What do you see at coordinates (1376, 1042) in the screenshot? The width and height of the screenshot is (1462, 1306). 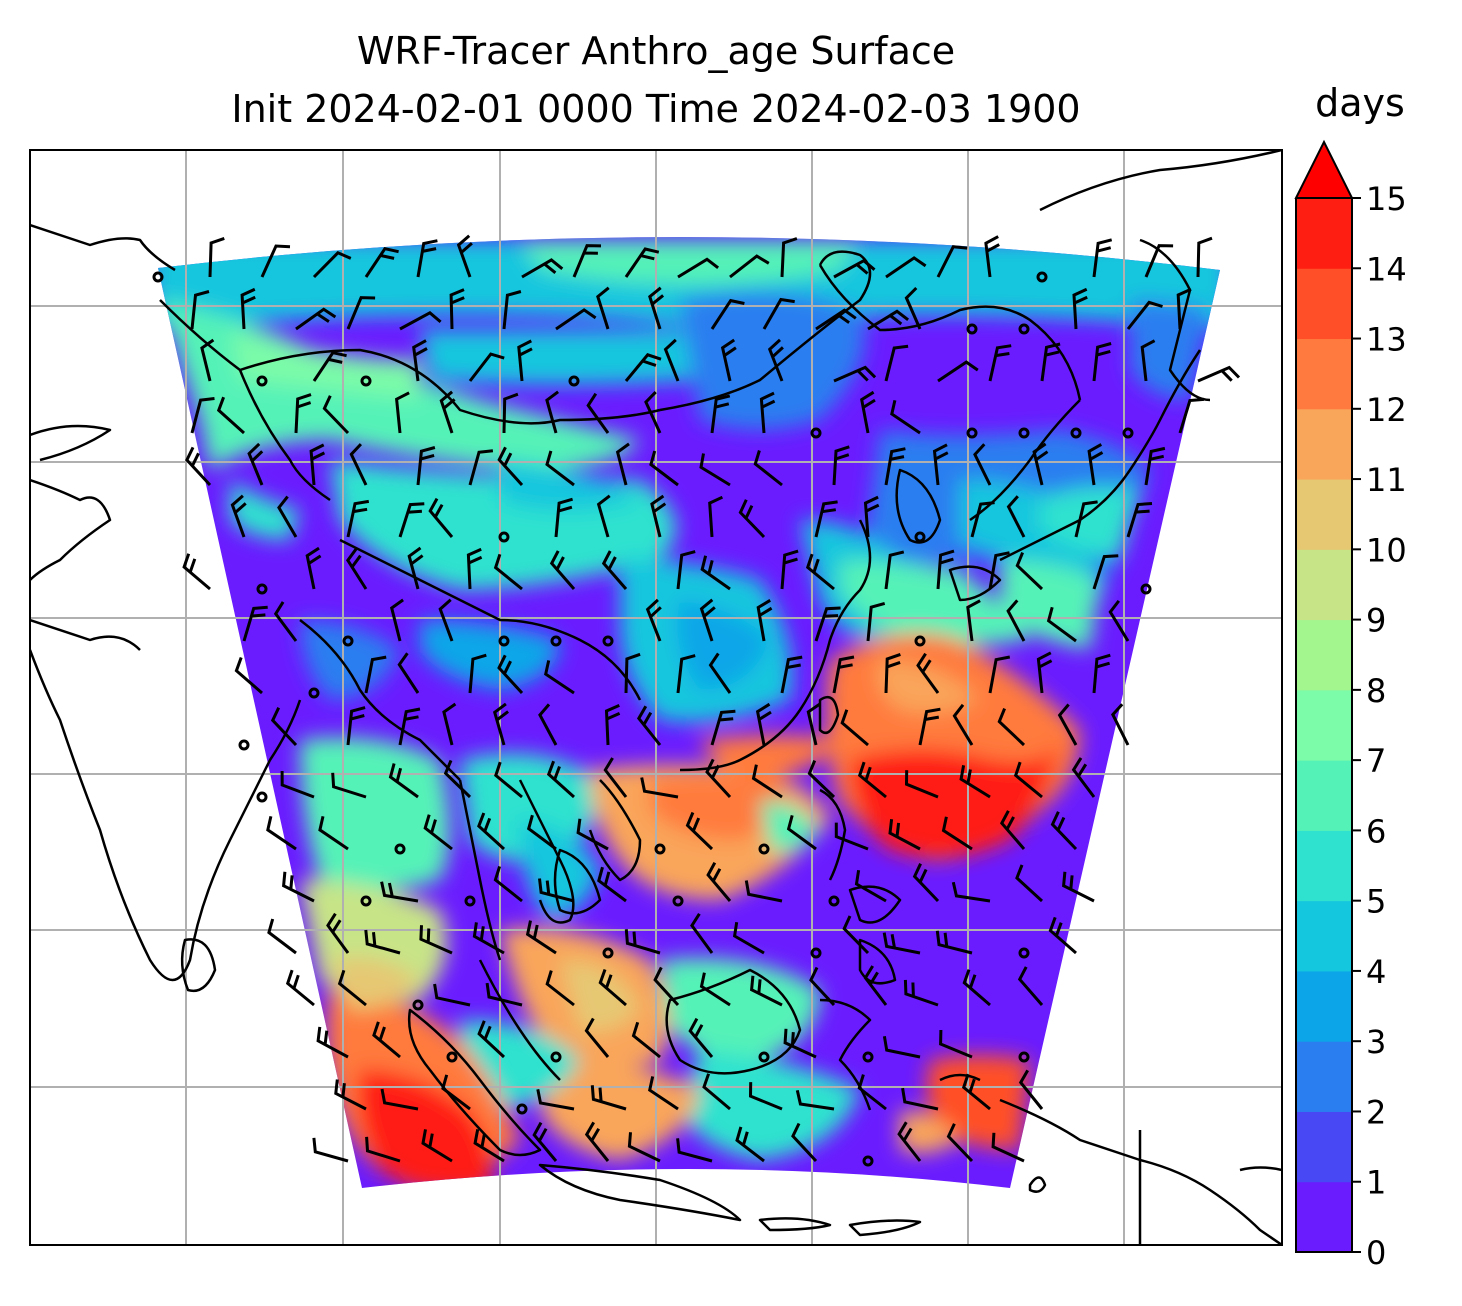 I see `colorbar-tick-label: 3` at bounding box center [1376, 1042].